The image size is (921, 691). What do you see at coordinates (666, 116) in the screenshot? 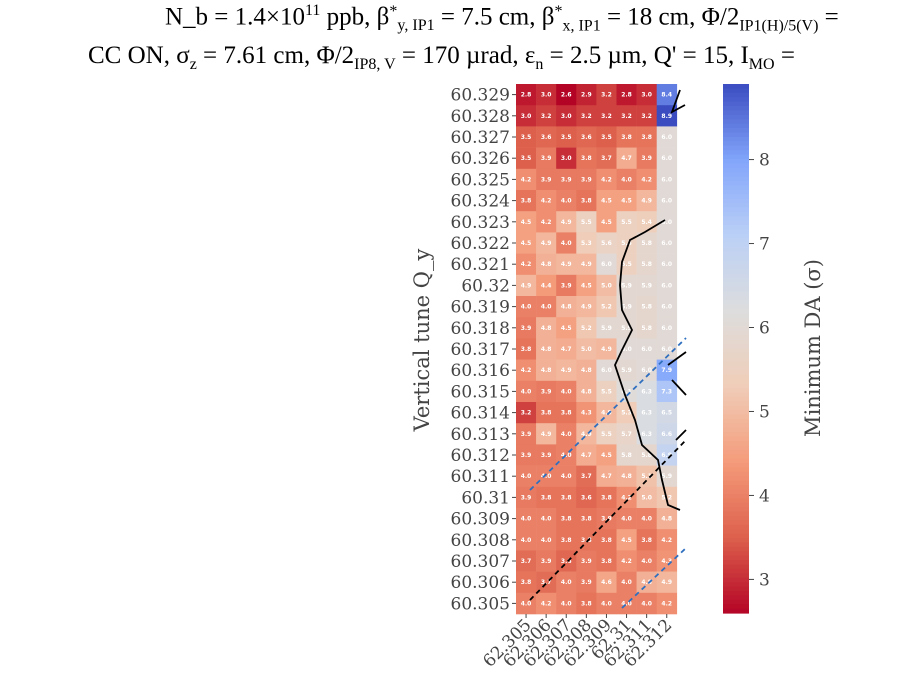
I see `cell-value-label: 8.9` at bounding box center [666, 116].